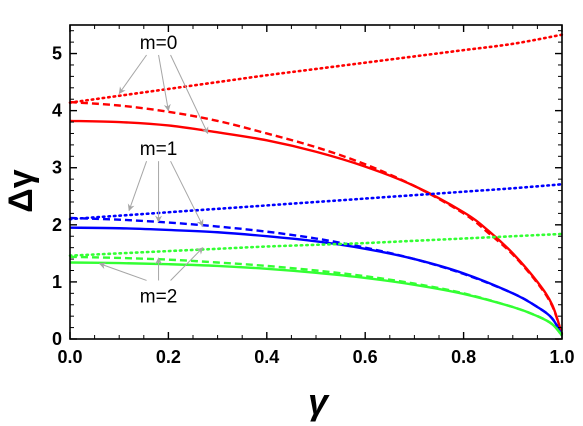 The width and height of the screenshot is (583, 426). I want to click on x-tick-label: 0.6, so click(365, 357).